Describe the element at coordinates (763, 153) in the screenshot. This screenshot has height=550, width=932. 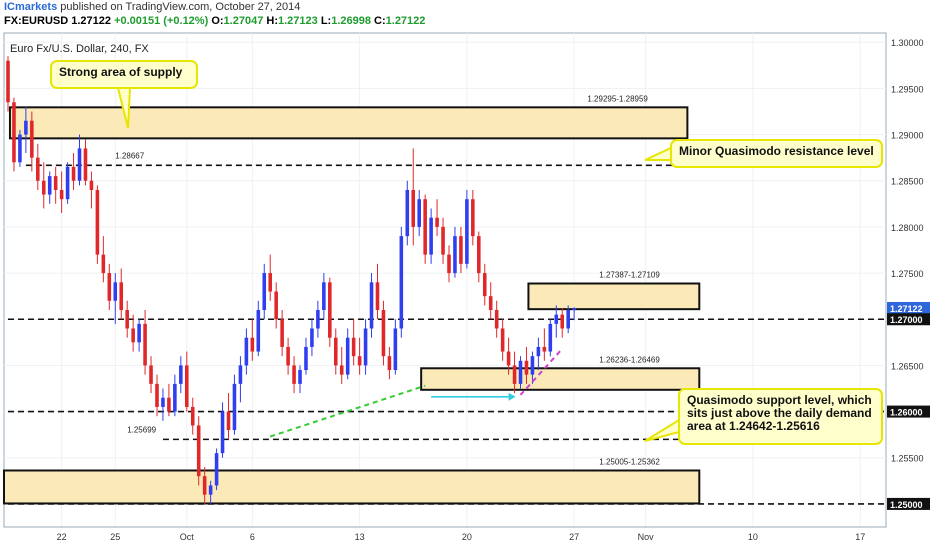
I see `callout-quasimodo-resistance: Minor Quasimodo resistance level` at that location.